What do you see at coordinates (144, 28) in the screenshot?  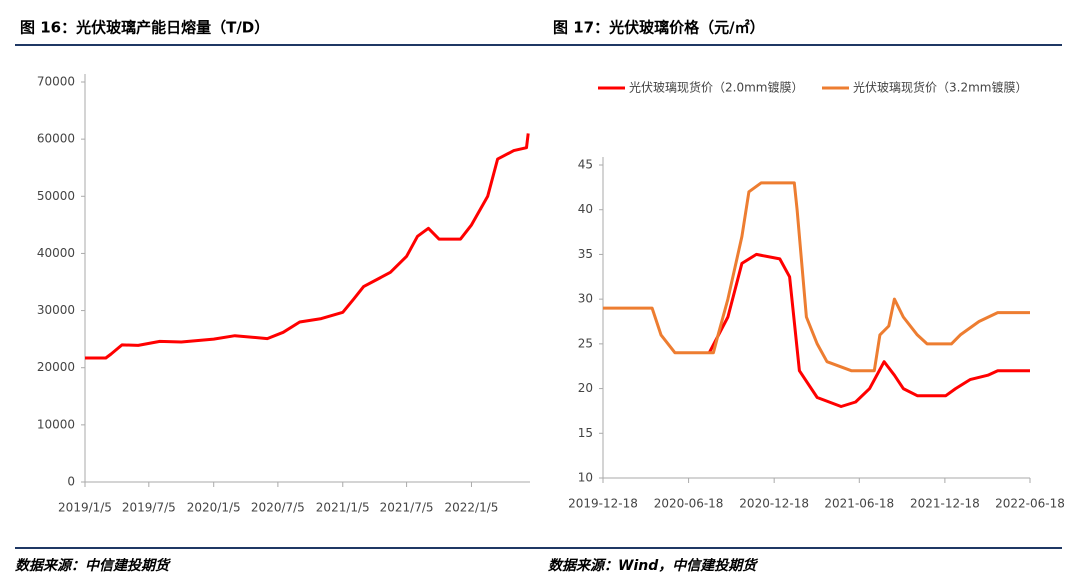 I see `chart-title: 图 16：光伏玻璃产能日熔量（T/D）` at bounding box center [144, 28].